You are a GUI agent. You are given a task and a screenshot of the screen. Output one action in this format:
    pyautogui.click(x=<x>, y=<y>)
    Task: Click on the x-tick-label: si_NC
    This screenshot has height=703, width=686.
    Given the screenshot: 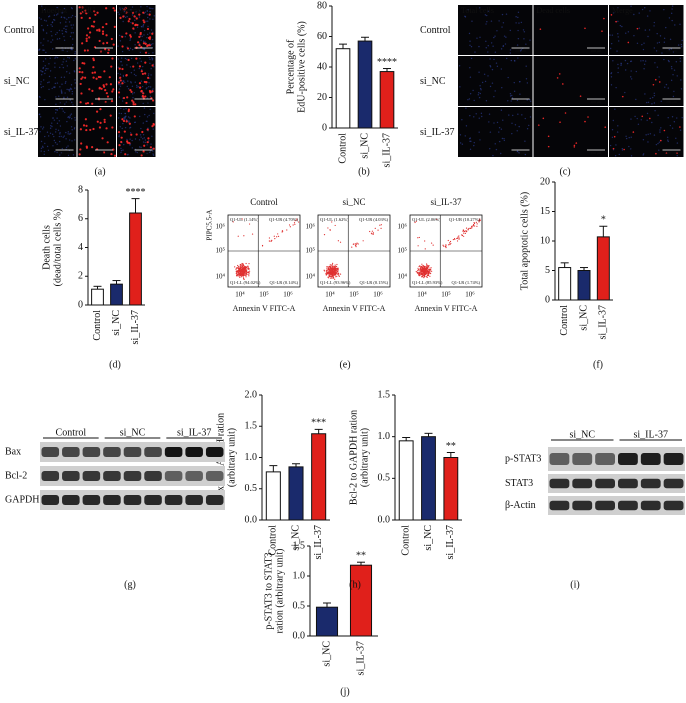 What is the action you would take?
    pyautogui.click(x=428, y=538)
    